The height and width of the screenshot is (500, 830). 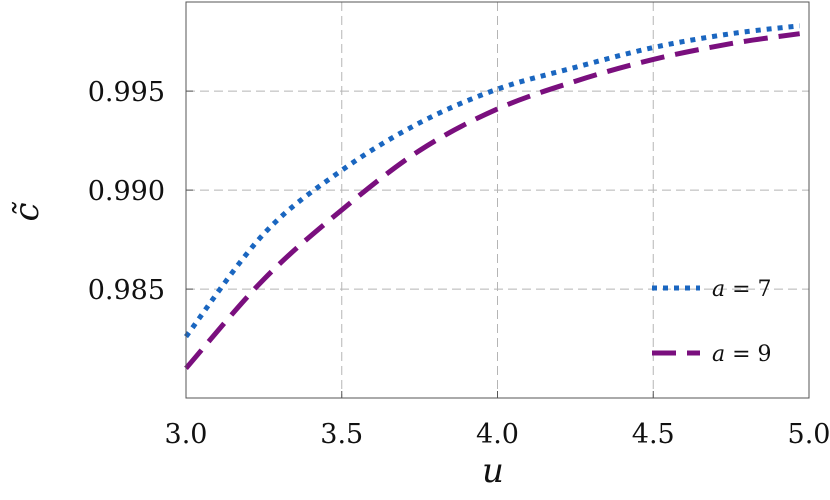 I want to click on legend: a = 7 a = 9, so click(x=712, y=322).